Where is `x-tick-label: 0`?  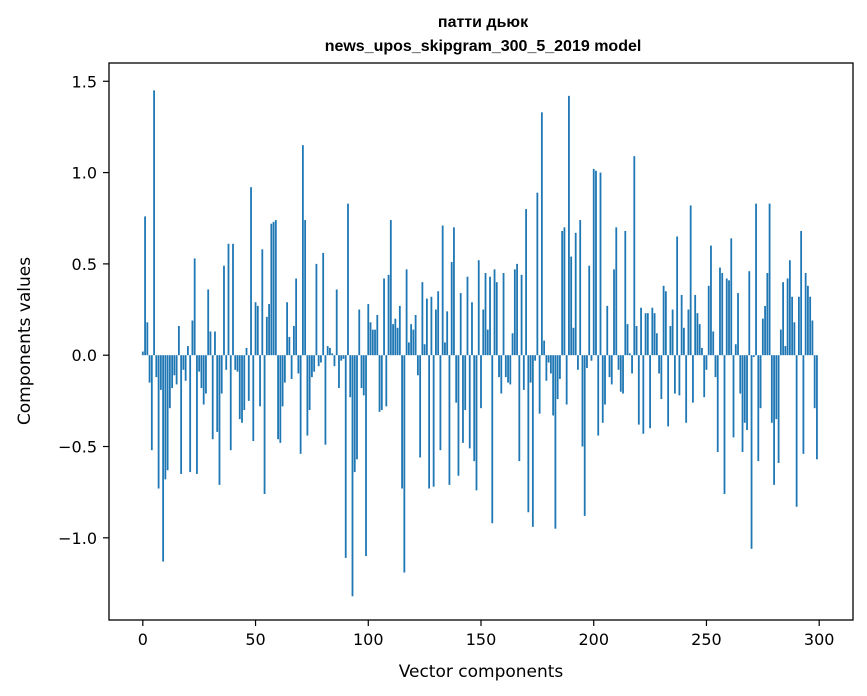 x-tick-label: 0 is located at coordinates (143, 639).